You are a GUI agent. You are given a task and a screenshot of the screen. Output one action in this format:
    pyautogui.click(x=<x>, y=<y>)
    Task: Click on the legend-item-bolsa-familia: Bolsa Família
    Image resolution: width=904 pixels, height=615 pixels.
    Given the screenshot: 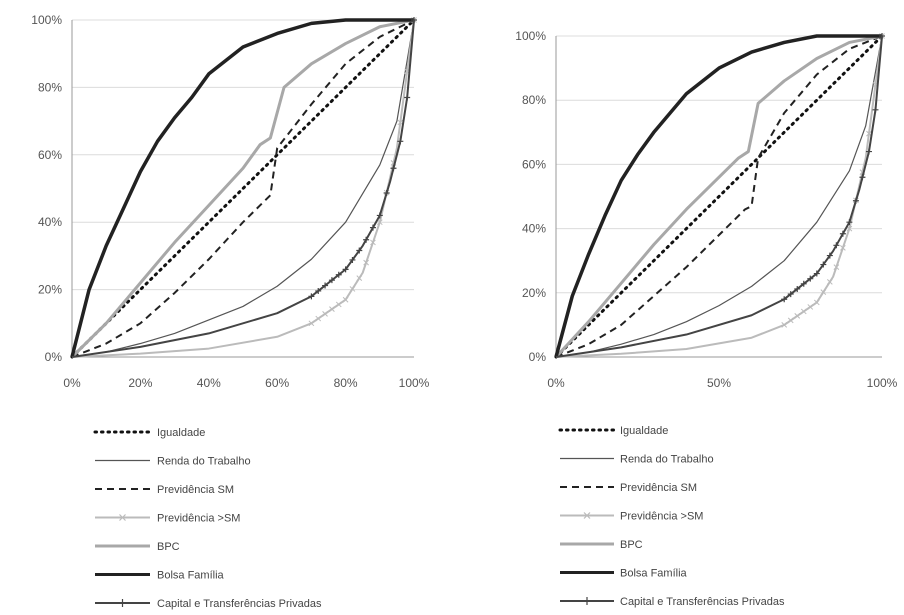 What is the action you would take?
    pyautogui.click(x=624, y=574)
    